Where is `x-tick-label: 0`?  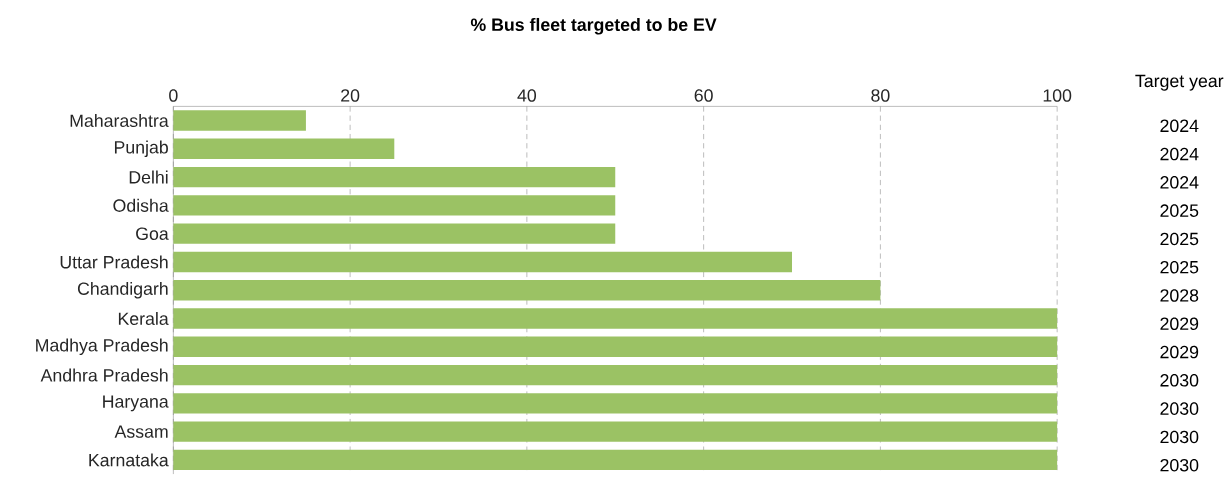
x-tick-label: 0 is located at coordinates (173, 95).